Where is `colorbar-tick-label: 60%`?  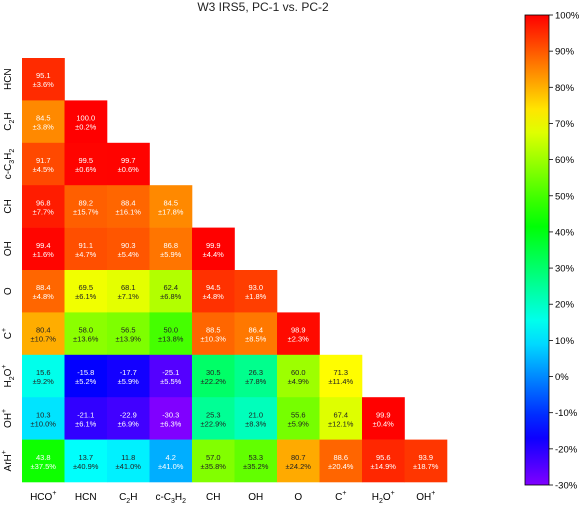 colorbar-tick-label: 60% is located at coordinates (565, 160).